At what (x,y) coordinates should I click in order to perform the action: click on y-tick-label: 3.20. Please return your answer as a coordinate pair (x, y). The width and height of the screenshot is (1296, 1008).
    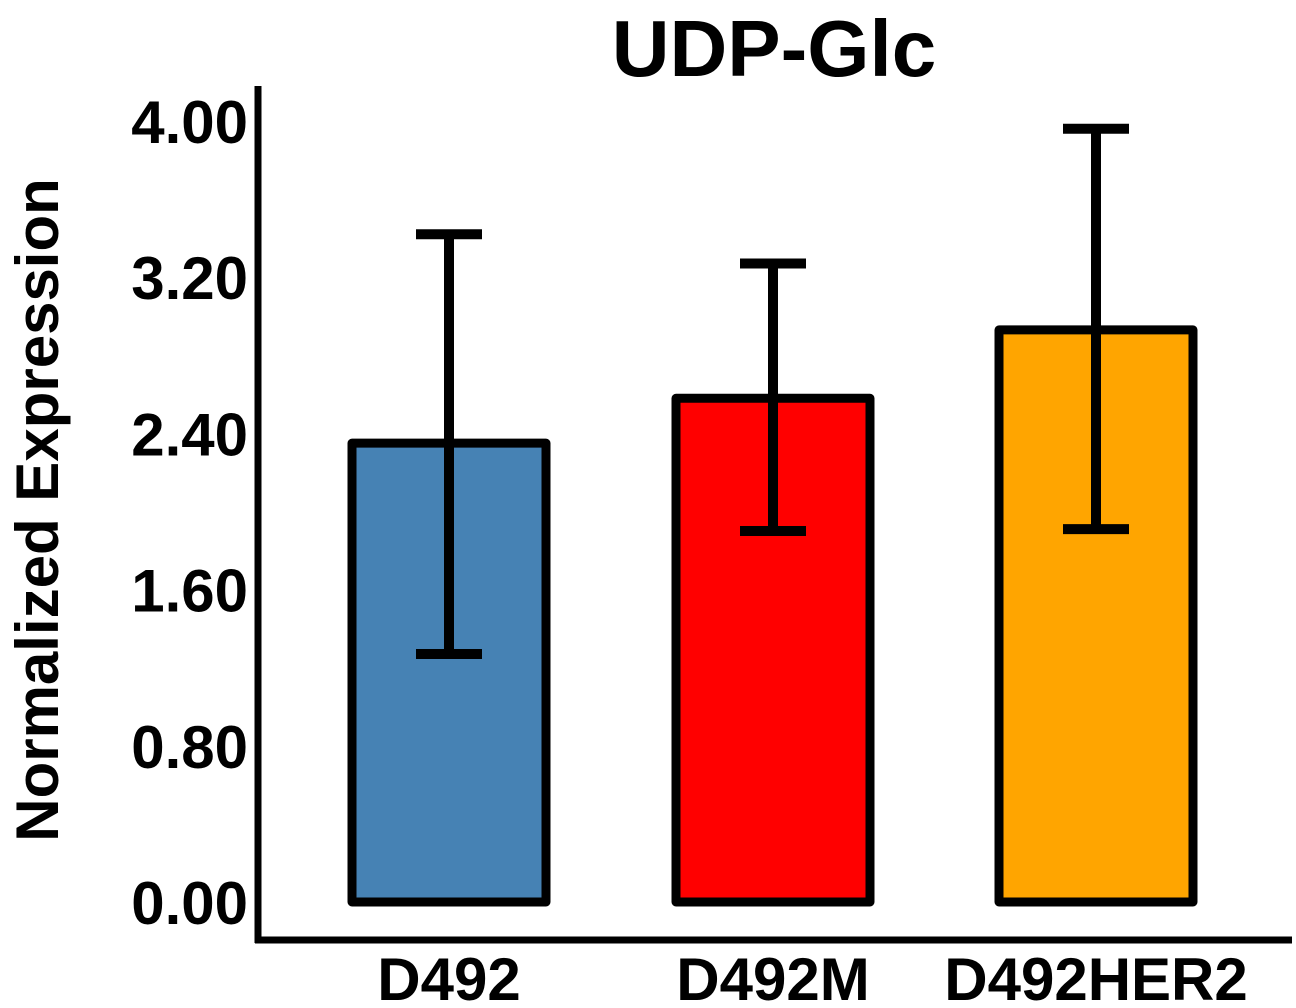
    Looking at the image, I should click on (189, 278).